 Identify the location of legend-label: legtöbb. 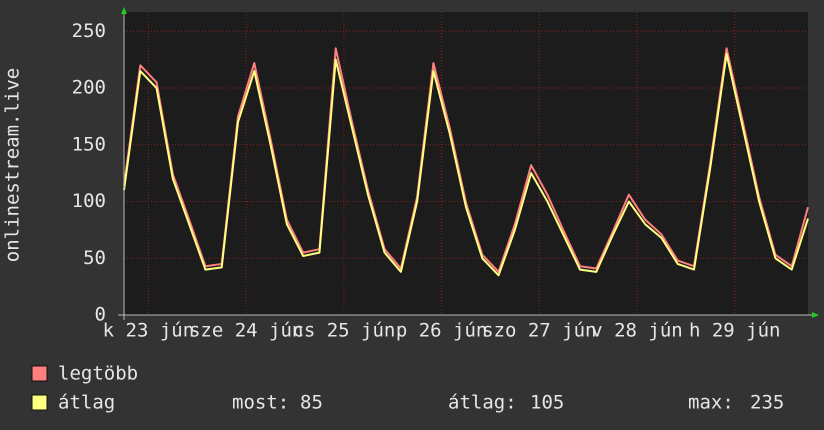
(98, 374).